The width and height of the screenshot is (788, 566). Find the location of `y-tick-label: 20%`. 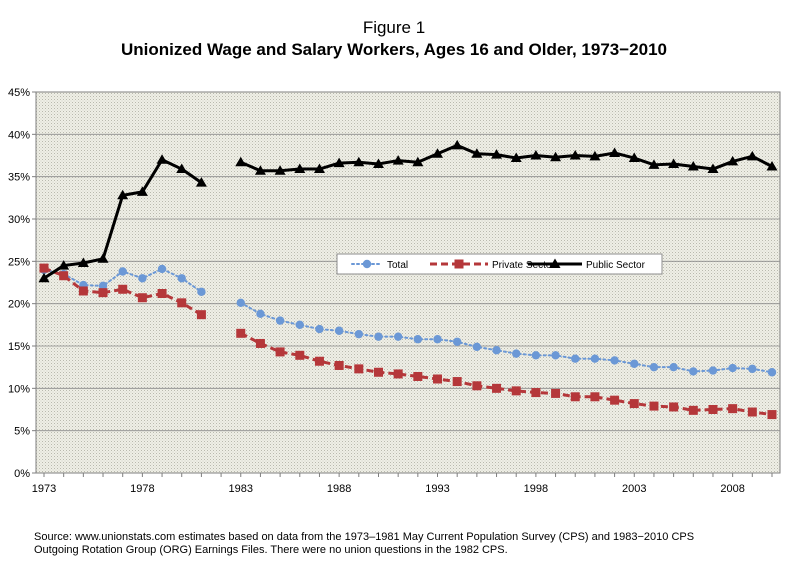

y-tick-label: 20% is located at coordinates (19, 305).